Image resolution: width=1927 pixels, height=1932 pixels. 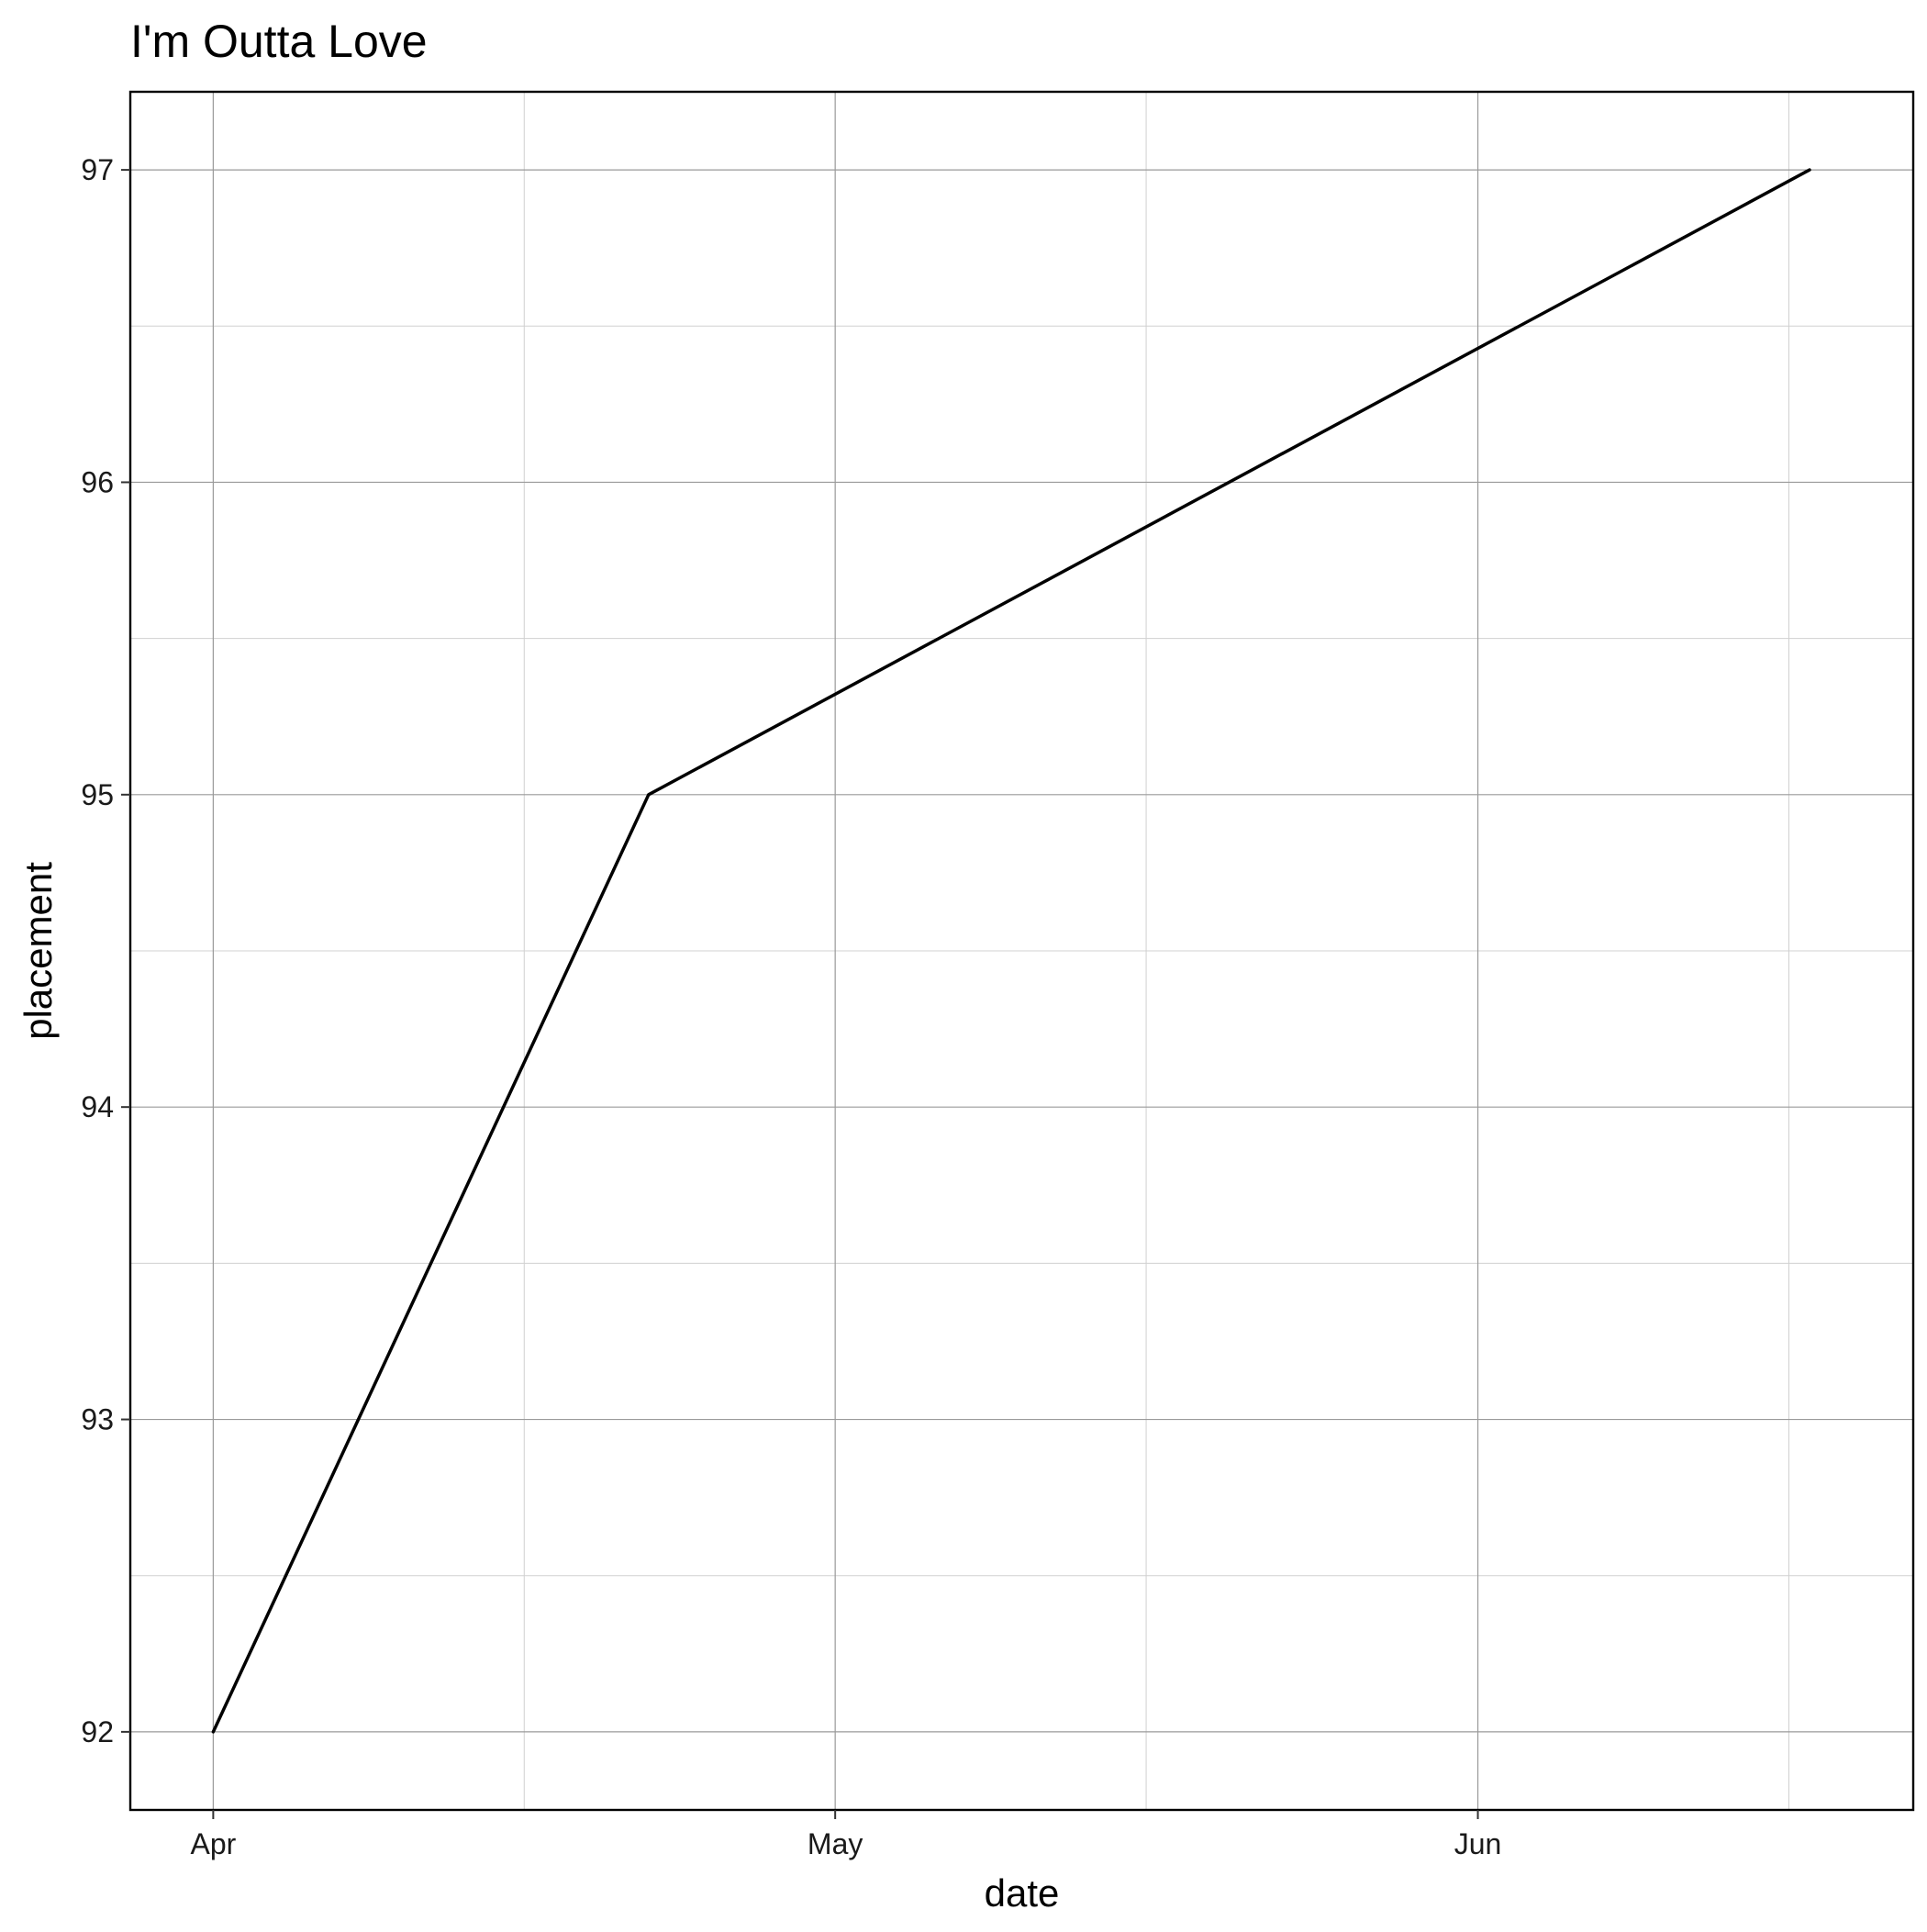 I want to click on x-tick-label: Apr, so click(x=213, y=1843).